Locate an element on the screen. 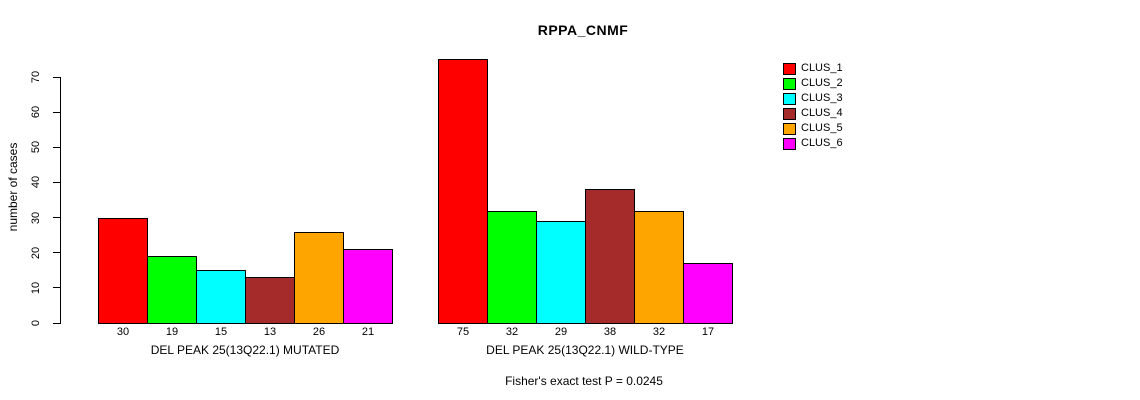 Image resolution: width=1140 pixels, height=400 pixels. y-axis-tick-label: 20 is located at coordinates (36, 252).